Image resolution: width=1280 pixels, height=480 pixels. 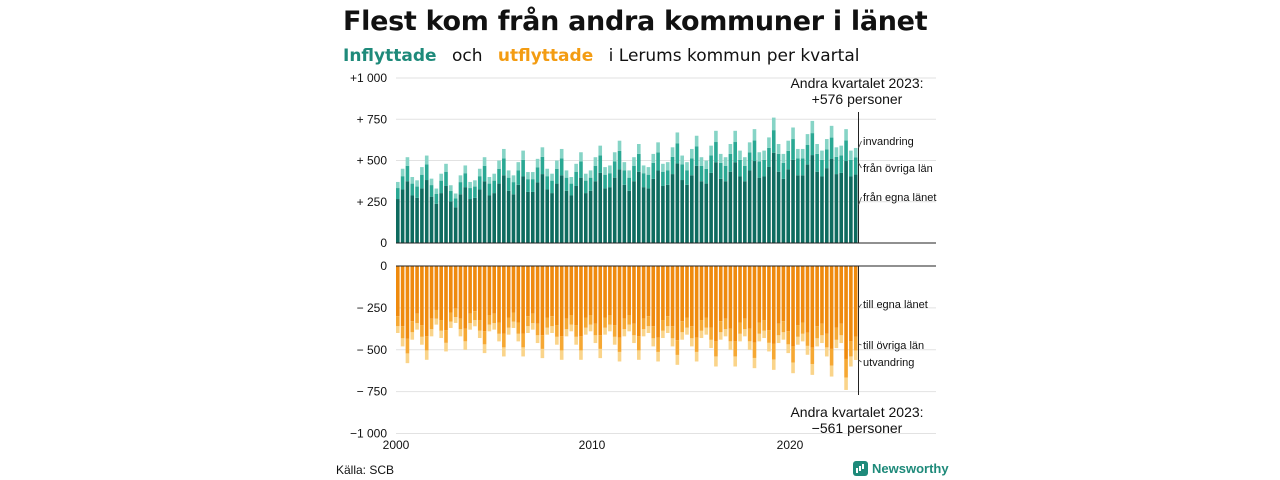 What do you see at coordinates (372, 308) in the screenshot?
I see `y-tick-label-bottom: − 250` at bounding box center [372, 308].